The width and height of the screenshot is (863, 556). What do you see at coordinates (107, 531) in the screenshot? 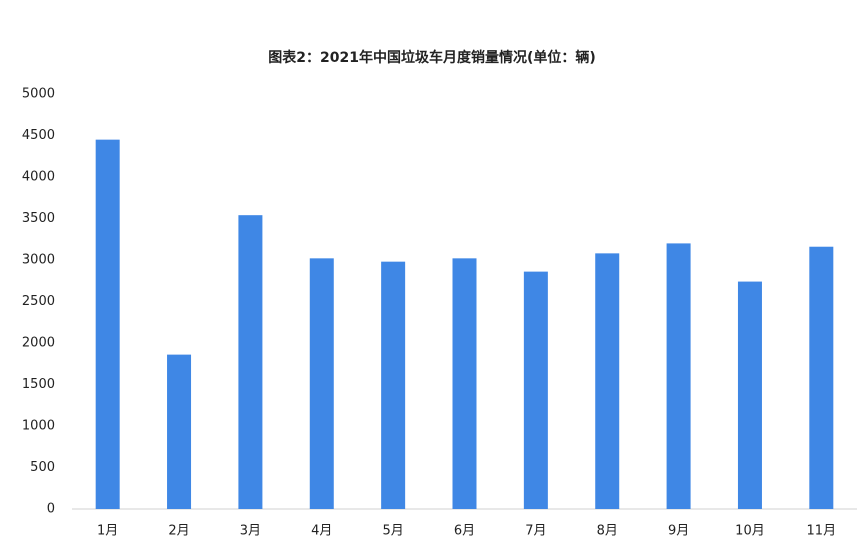
I see `x-tick-label: 1月` at bounding box center [107, 531].